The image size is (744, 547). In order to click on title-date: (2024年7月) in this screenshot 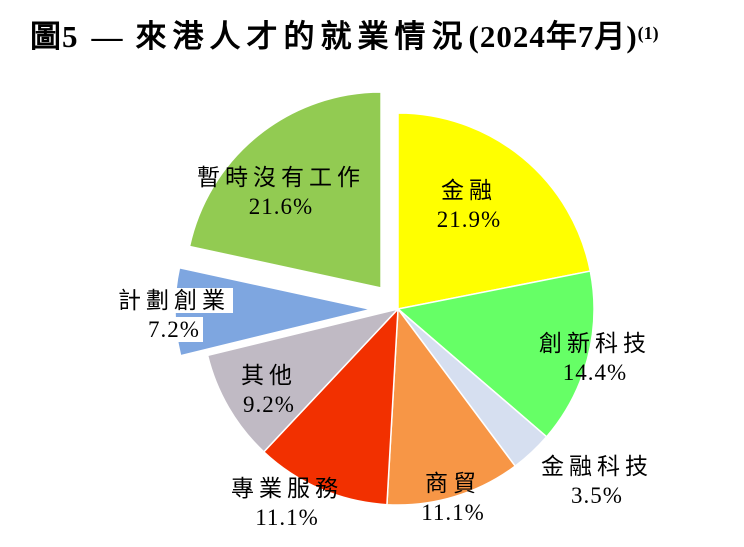, I will do `click(553, 36)`.